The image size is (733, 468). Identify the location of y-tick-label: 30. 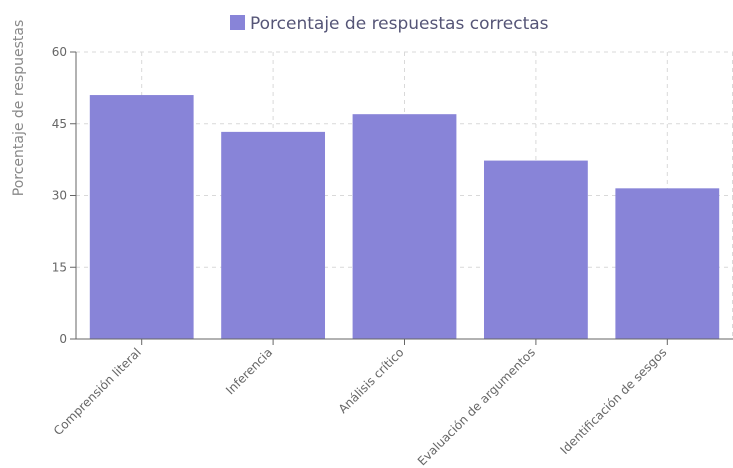
(59, 196).